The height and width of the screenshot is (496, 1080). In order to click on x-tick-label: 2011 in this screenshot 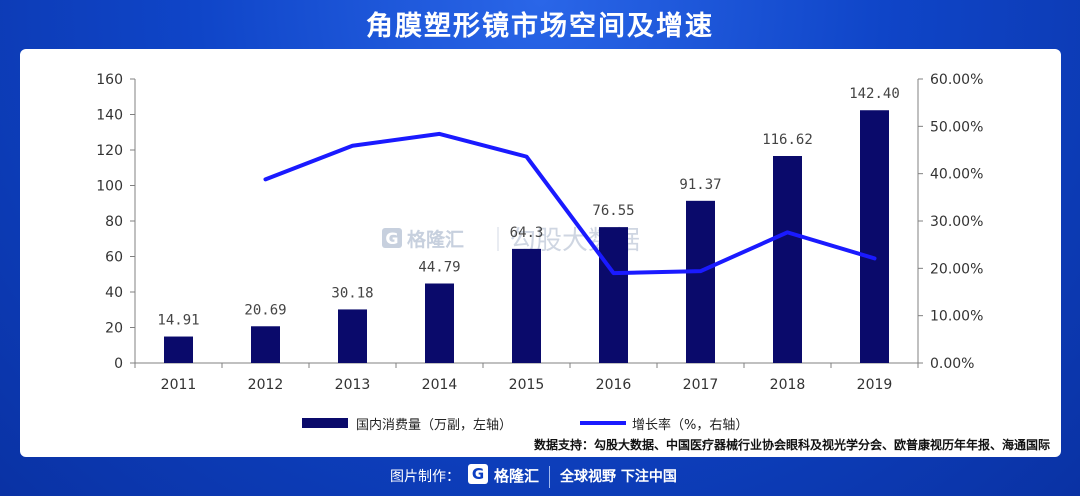, I will do `click(179, 385)`.